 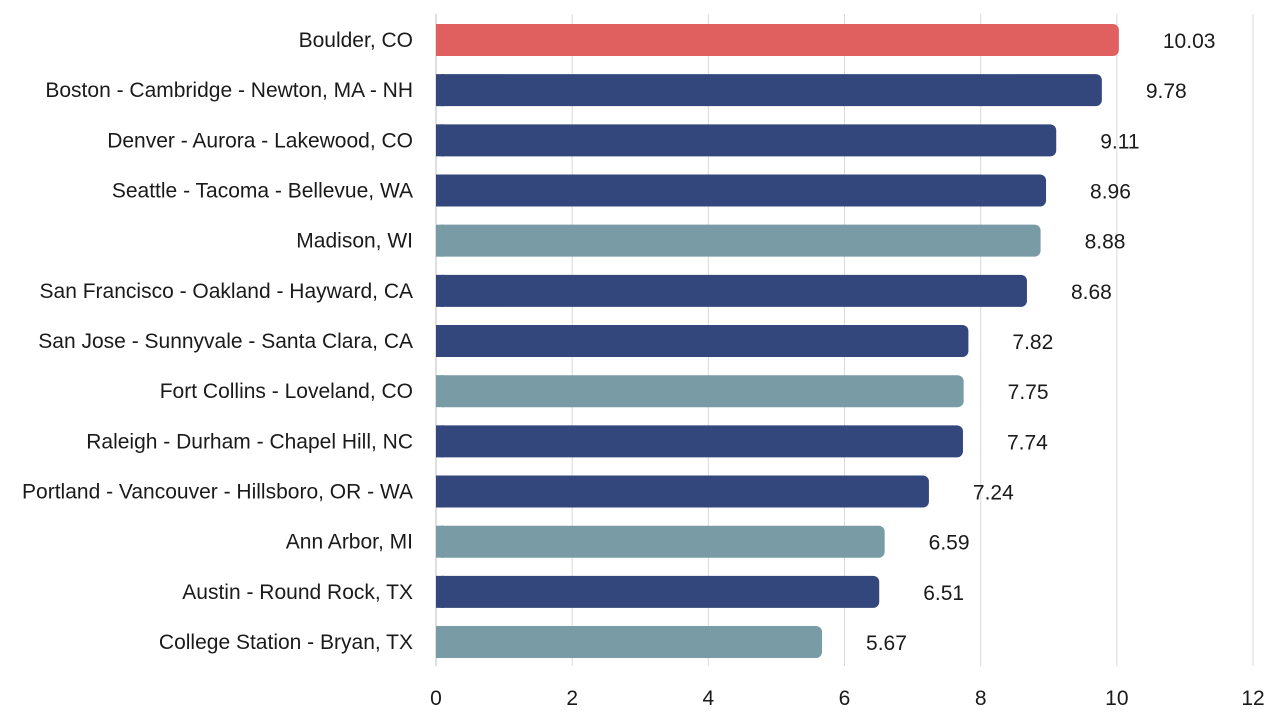 What do you see at coordinates (572, 698) in the screenshot?
I see `x-tick-label-2: 2` at bounding box center [572, 698].